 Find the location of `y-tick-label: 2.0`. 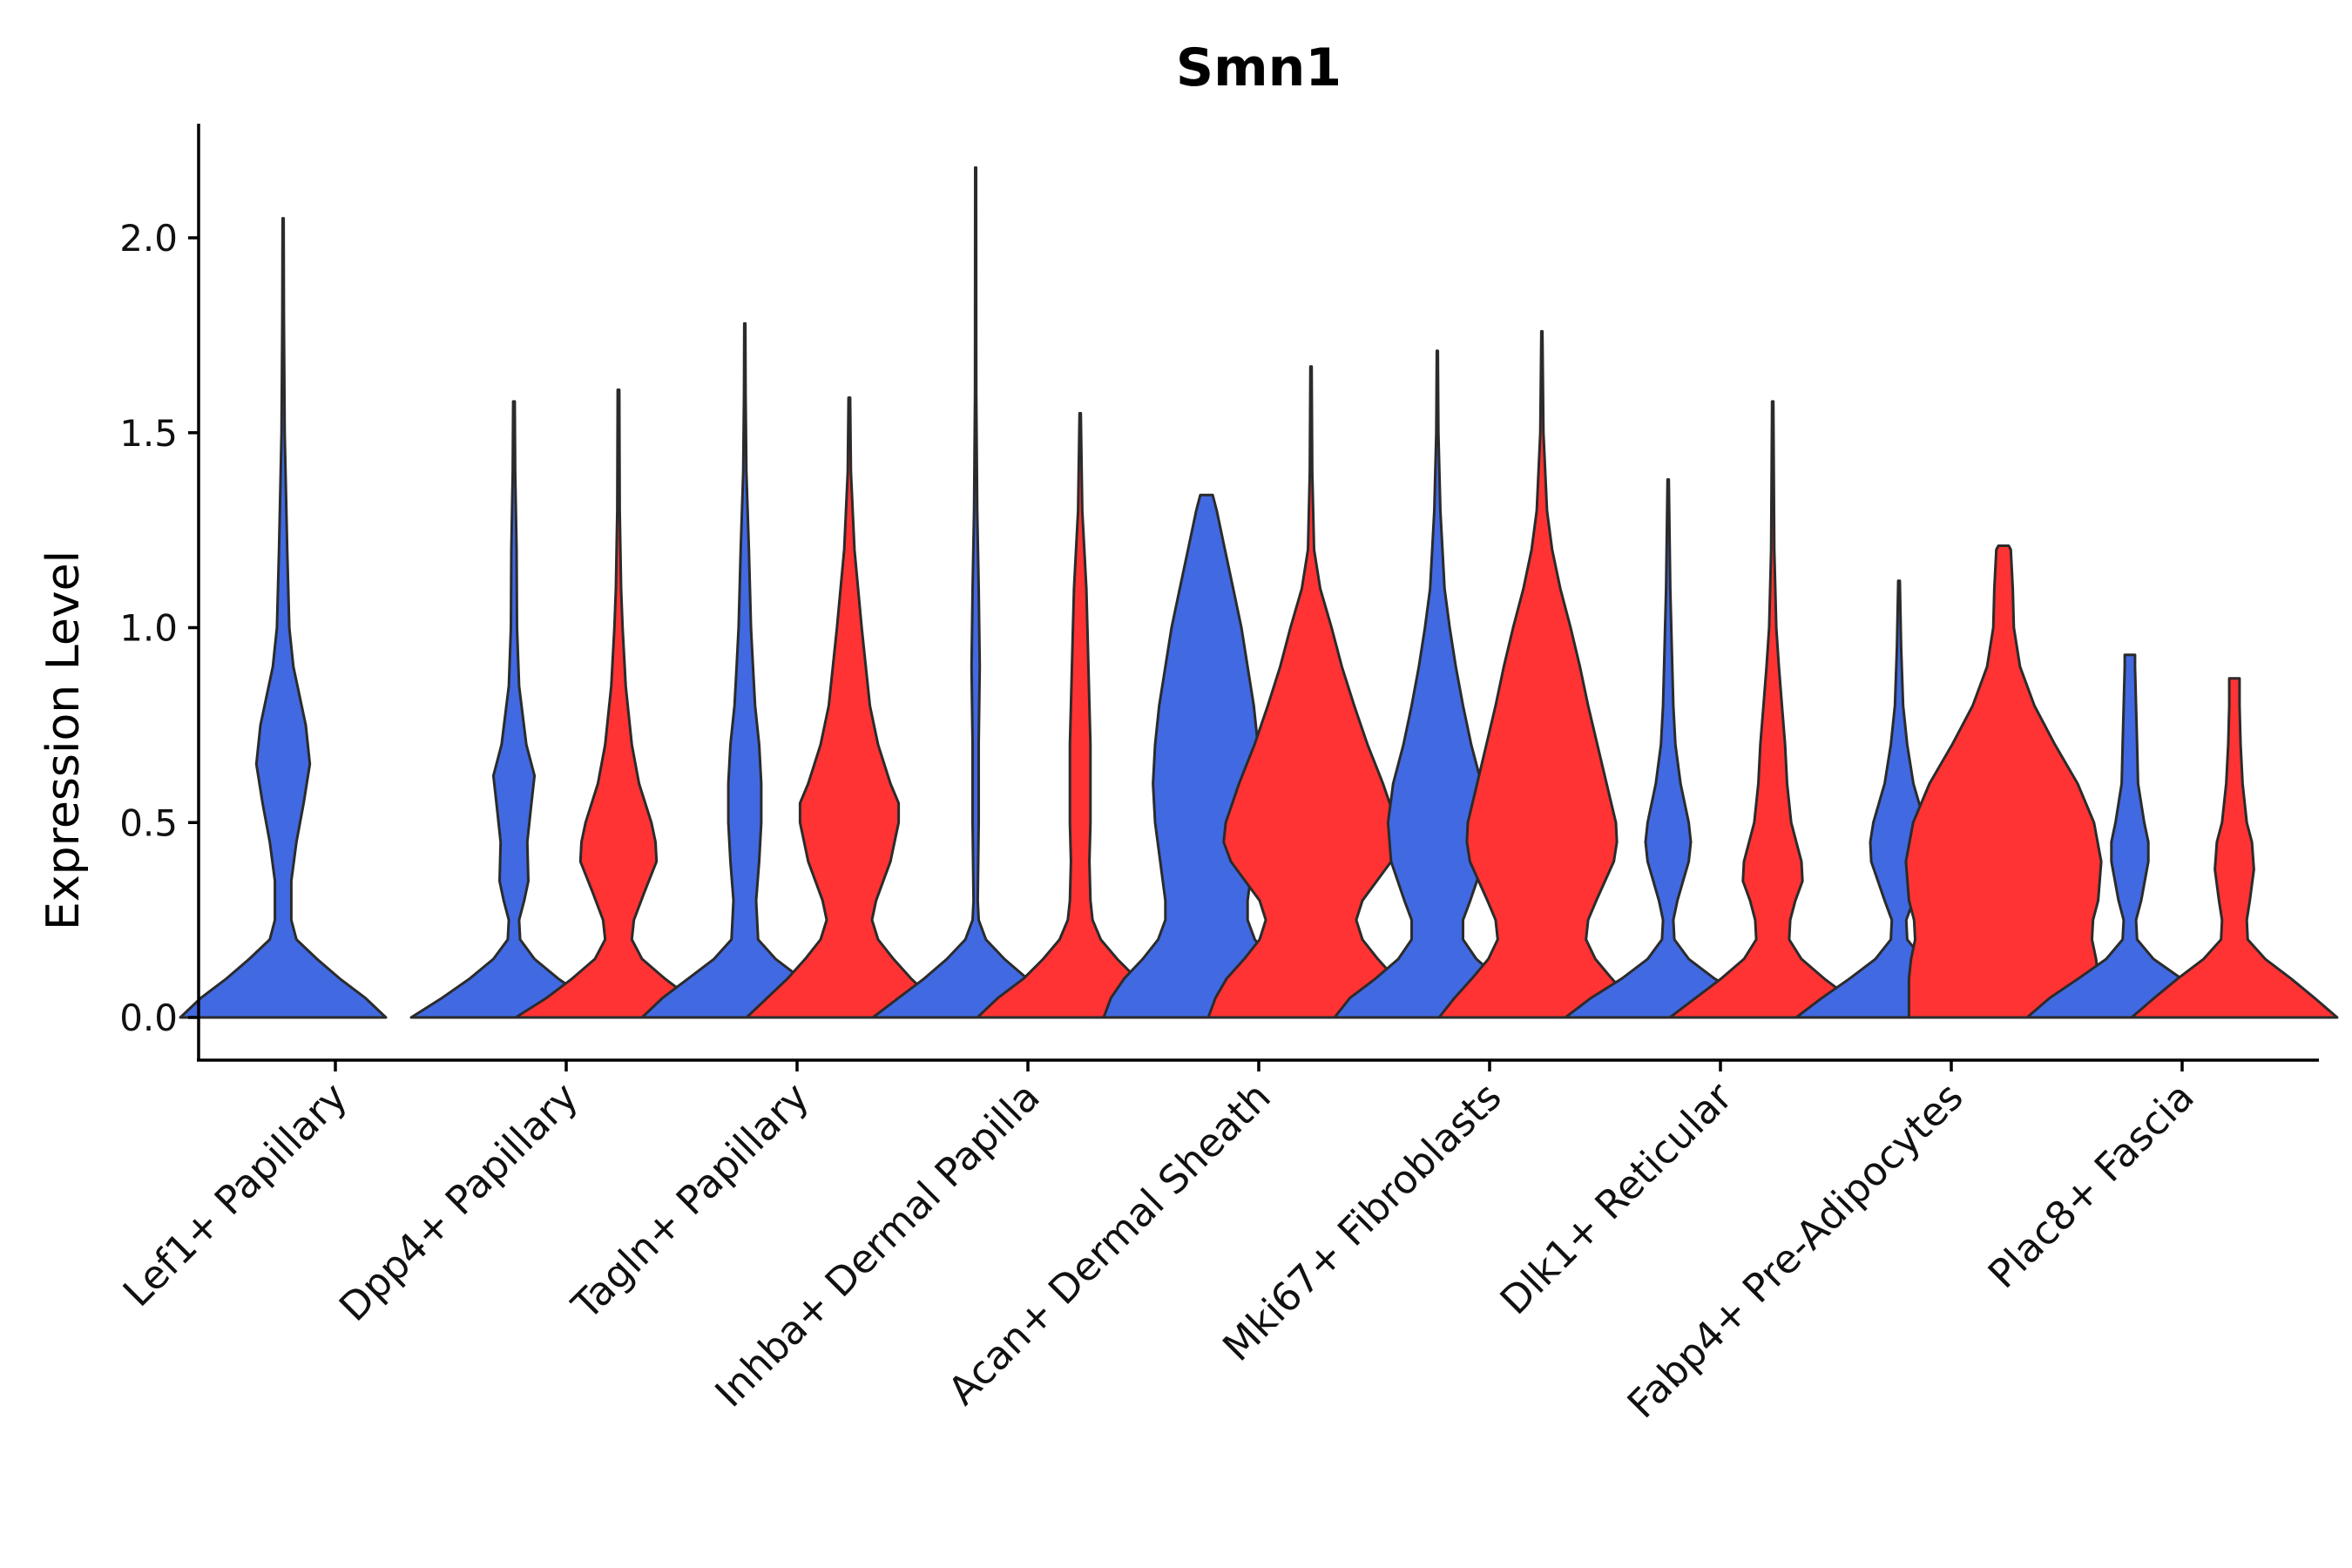

y-tick-label: 2.0 is located at coordinates (148, 238).